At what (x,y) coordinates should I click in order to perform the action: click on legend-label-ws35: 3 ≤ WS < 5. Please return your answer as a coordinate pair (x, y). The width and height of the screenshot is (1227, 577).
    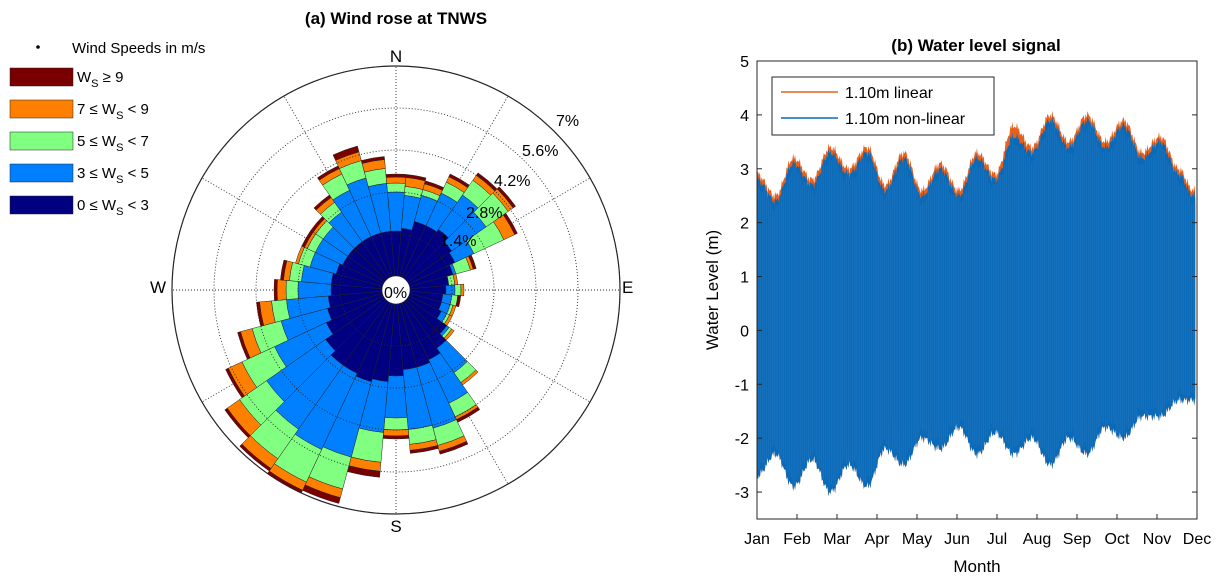
    Looking at the image, I should click on (113, 175).